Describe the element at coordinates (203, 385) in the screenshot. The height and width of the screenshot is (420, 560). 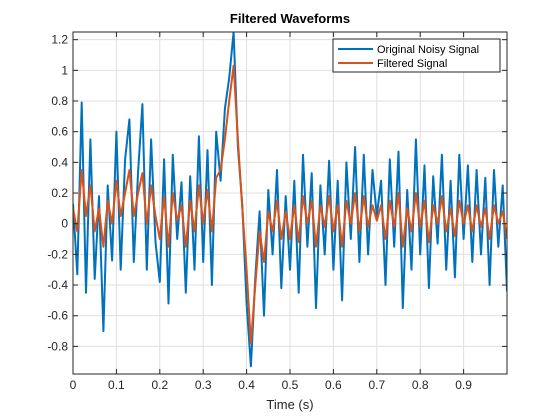
I see `x-tick-label: 0.3` at that location.